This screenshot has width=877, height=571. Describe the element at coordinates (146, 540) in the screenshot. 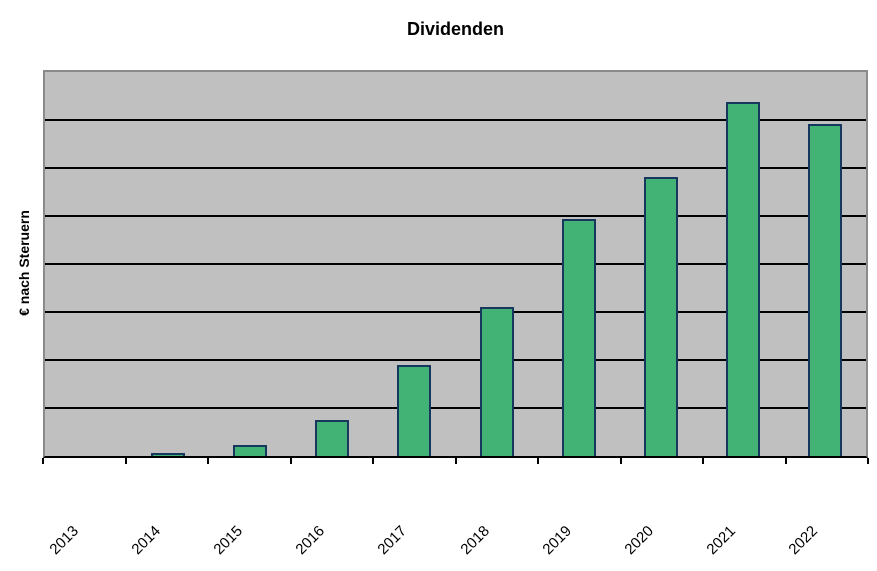

I see `x-axis-label-2014: 2014` at that location.